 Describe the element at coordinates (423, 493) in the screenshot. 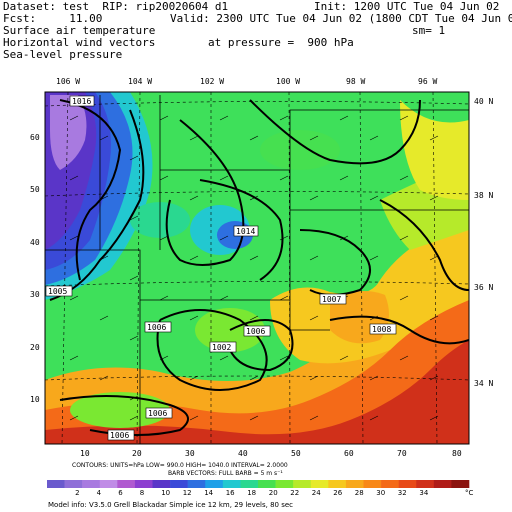

I see `colorbar-label: 34` at that location.